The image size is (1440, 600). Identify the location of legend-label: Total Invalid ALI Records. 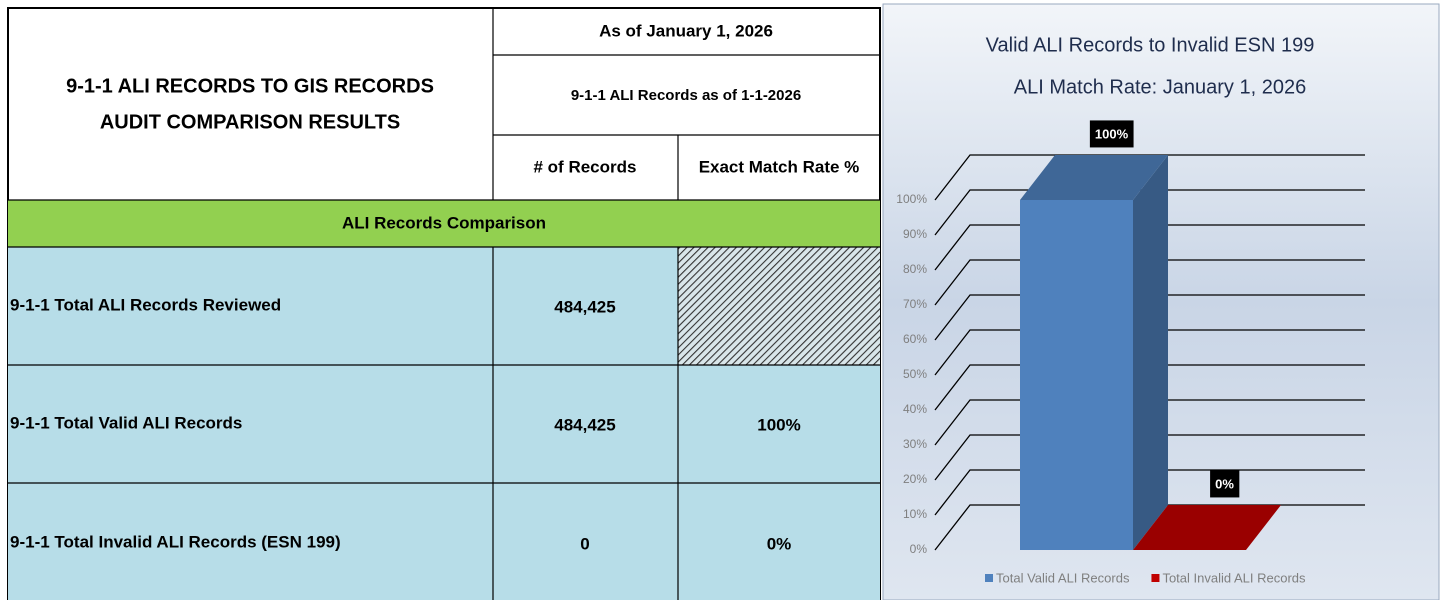
(1234, 577).